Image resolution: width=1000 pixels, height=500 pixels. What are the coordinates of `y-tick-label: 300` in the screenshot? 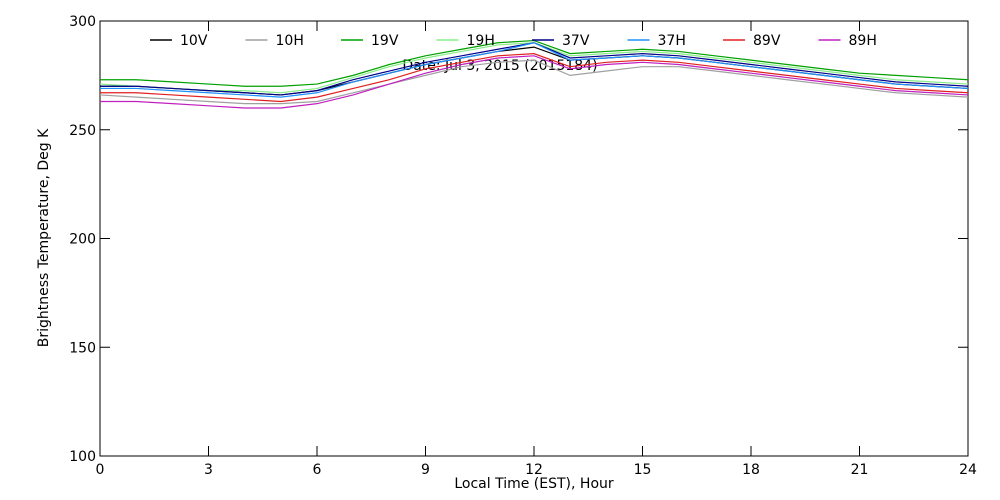 It's located at (82, 22).